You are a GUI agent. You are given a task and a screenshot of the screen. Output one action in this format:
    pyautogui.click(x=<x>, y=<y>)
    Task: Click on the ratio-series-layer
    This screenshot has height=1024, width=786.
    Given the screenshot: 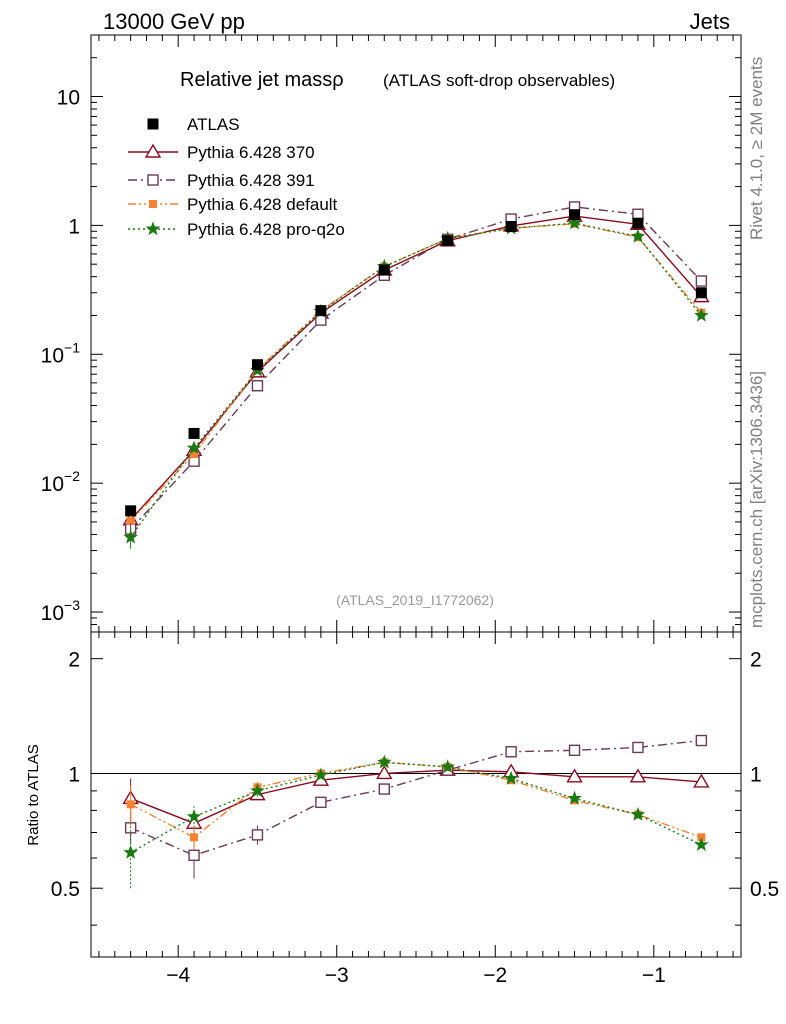 What is the action you would take?
    pyautogui.click(x=416, y=811)
    